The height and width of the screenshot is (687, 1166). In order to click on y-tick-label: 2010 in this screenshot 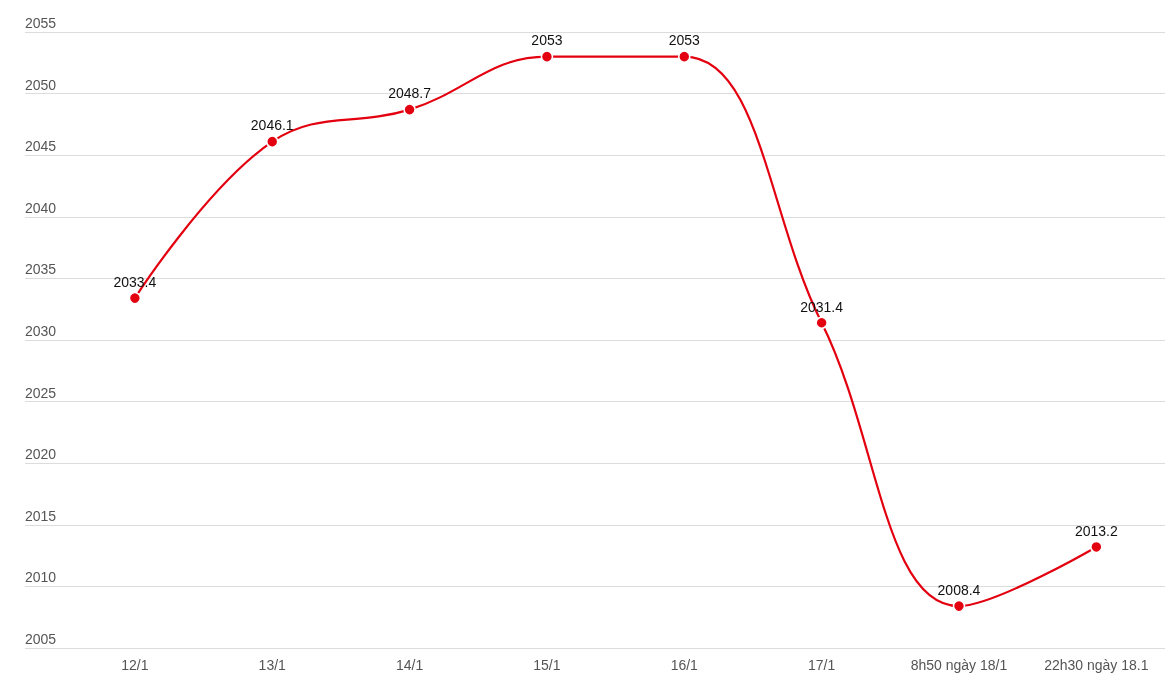, I will do `click(41, 577)`.